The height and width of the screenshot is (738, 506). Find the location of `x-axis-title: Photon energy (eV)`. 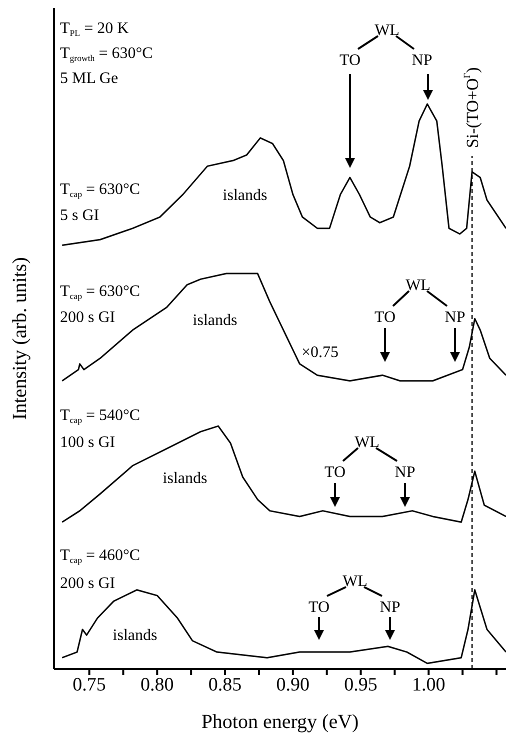

x-axis-title: Photon energy (eV) is located at coordinates (280, 722).